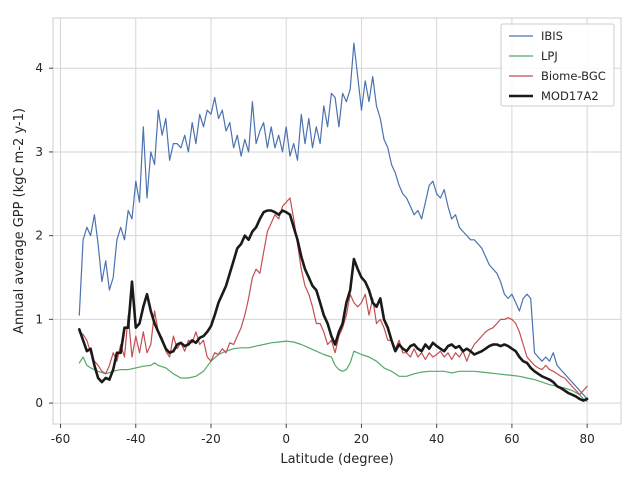 This screenshot has width=640, height=480. I want to click on x-tick-label: -40, so click(136, 439).